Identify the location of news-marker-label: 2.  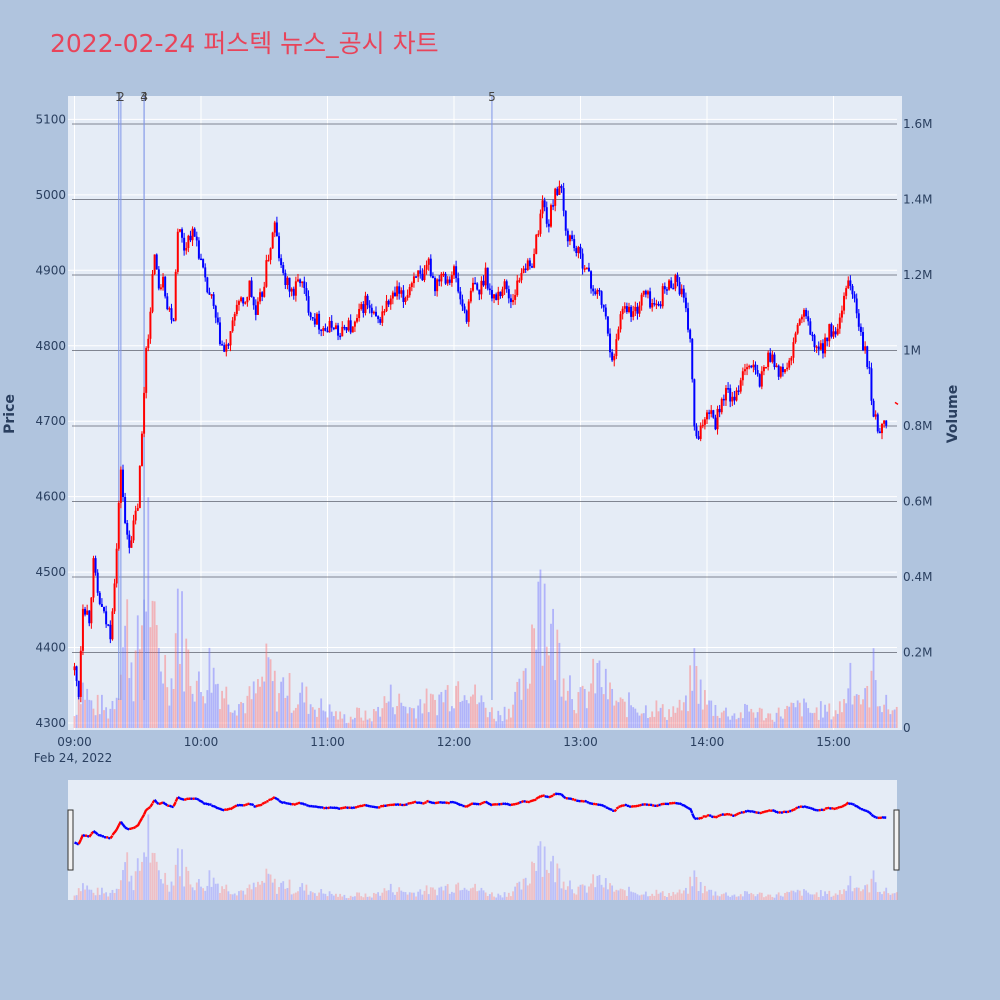
(121, 97).